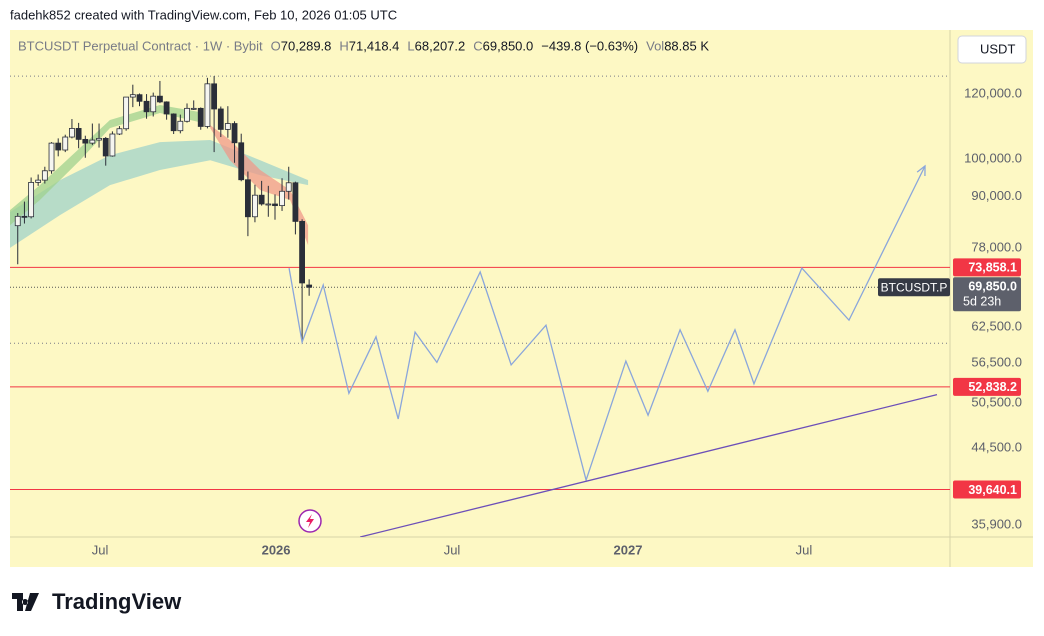 The image size is (1044, 636). I want to click on countdown: 5d 23h, so click(982, 302).